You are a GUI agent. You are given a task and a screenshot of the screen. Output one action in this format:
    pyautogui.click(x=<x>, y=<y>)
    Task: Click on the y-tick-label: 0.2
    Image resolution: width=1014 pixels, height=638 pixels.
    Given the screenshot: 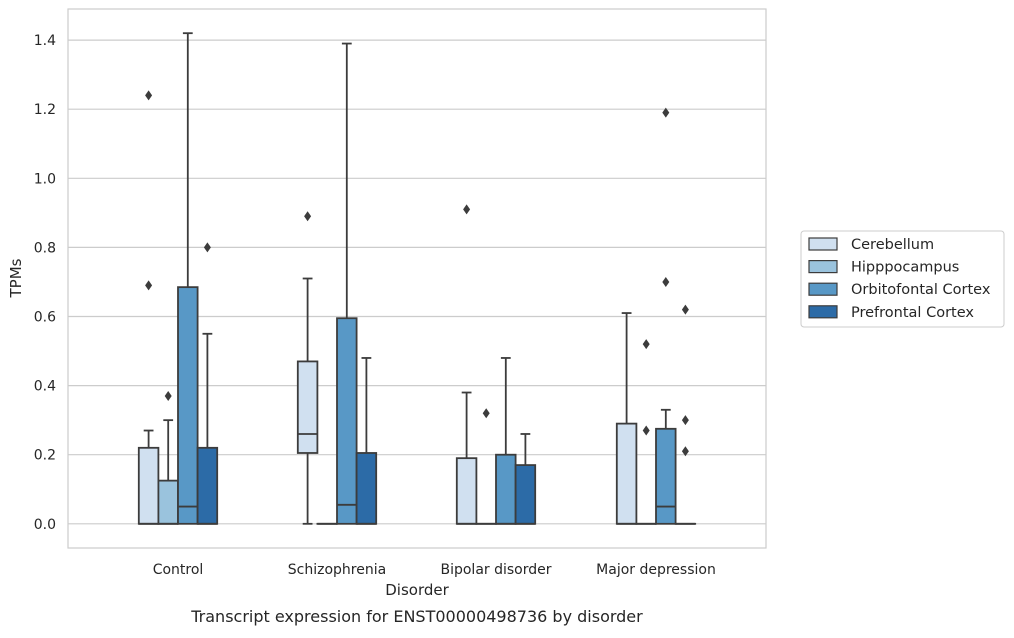 What is the action you would take?
    pyautogui.click(x=45, y=456)
    